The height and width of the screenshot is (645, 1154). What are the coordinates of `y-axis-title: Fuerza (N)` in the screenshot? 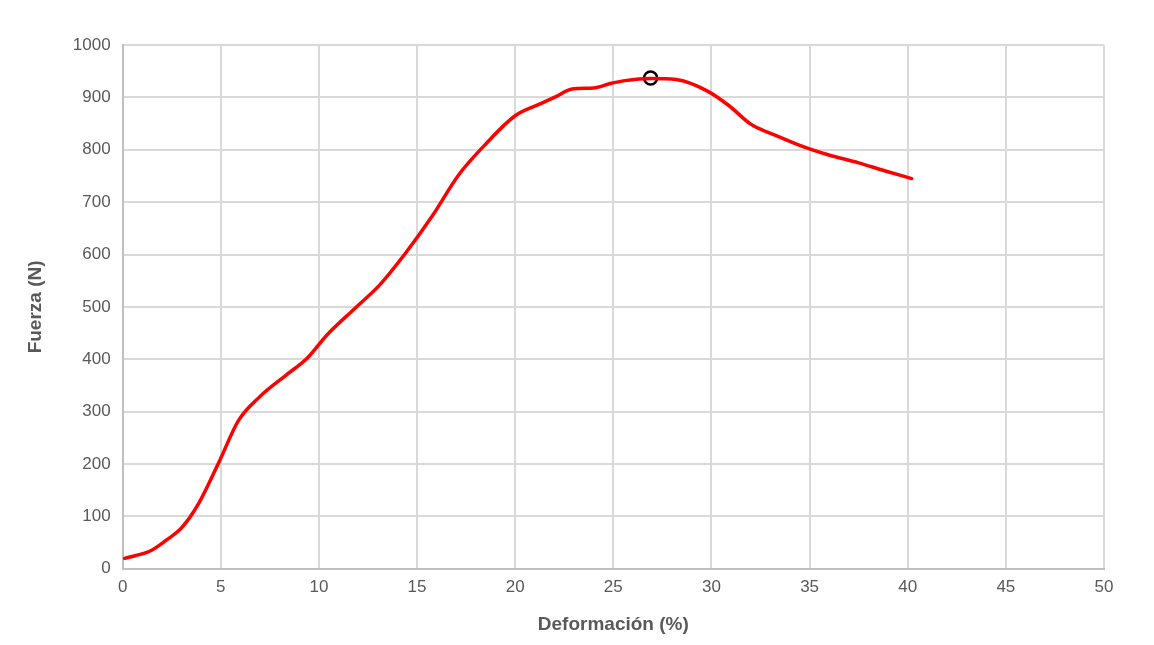 It's located at (34, 307).